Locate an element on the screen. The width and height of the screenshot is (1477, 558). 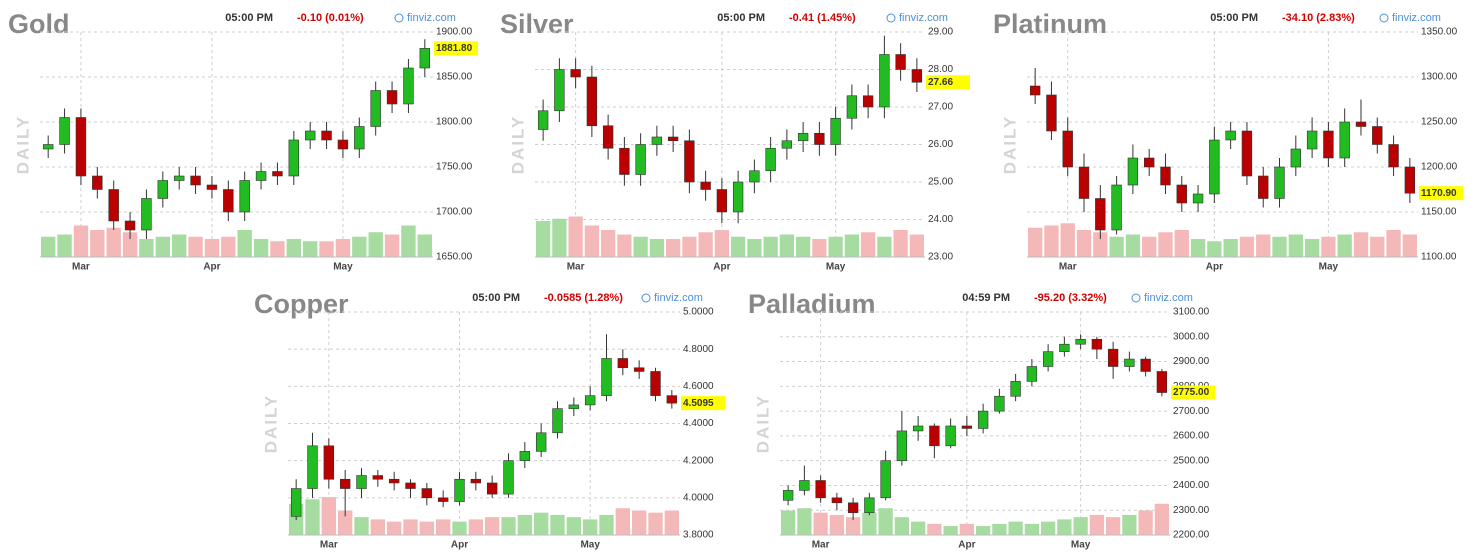
last-price-label: 2775.00 is located at coordinates (1191, 392).